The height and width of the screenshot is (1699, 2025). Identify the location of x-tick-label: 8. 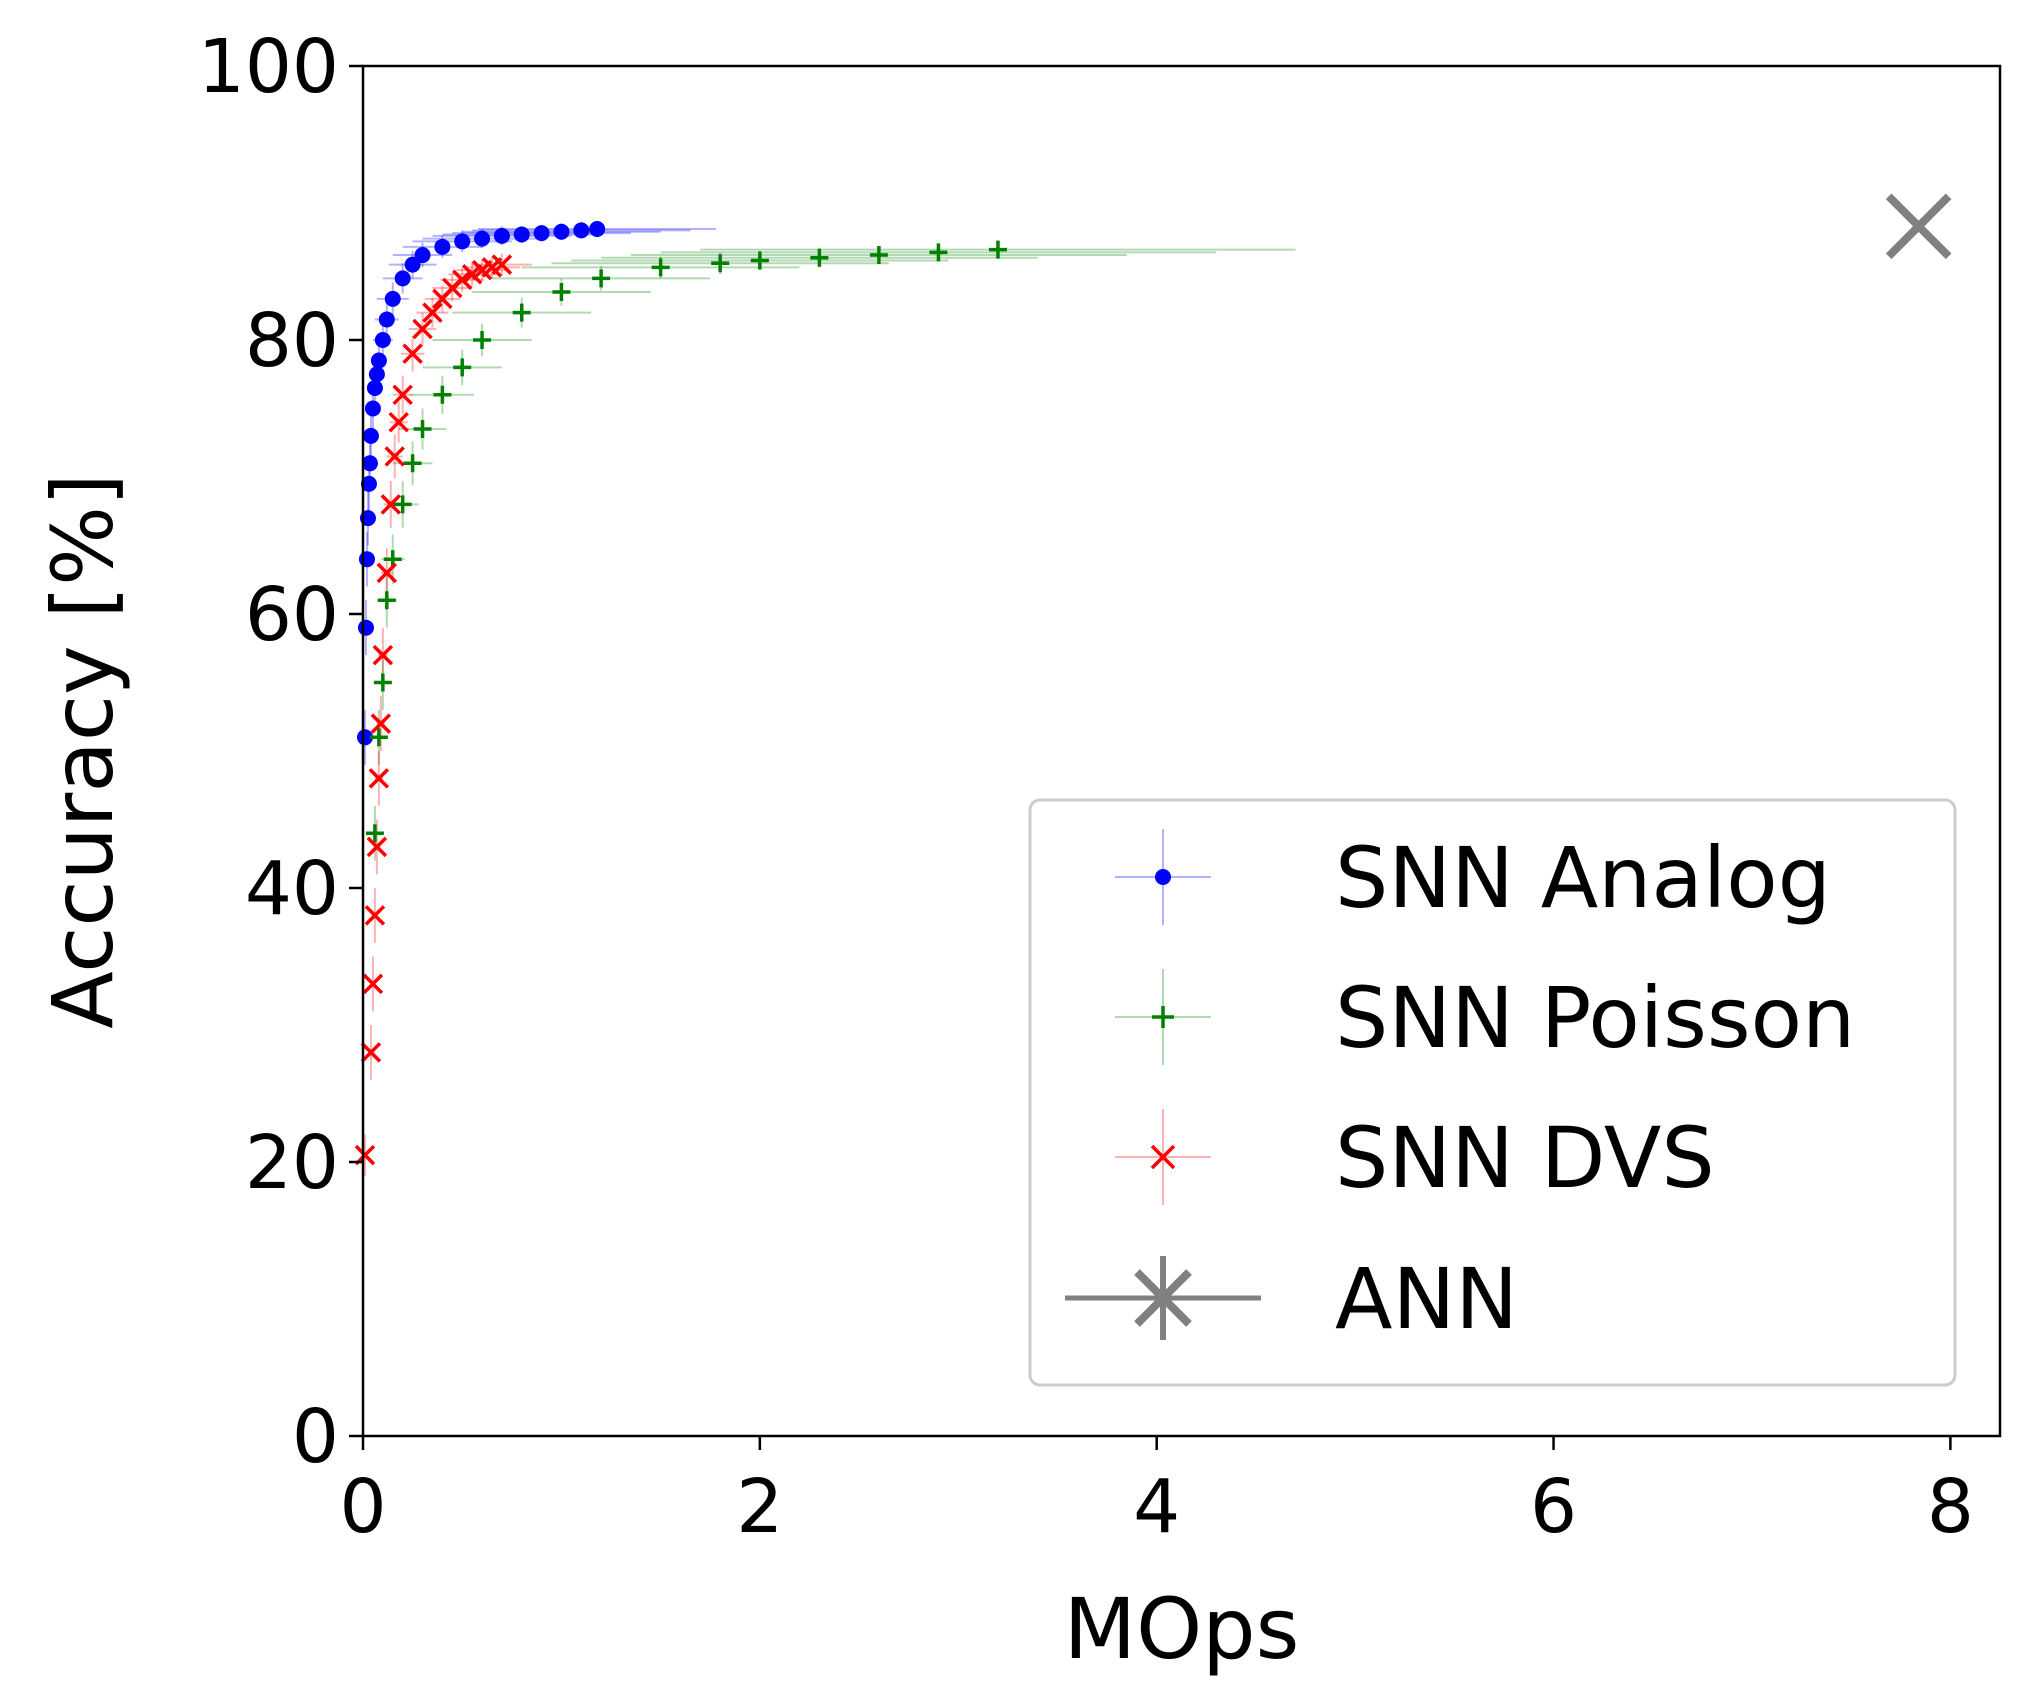
(1950, 1507).